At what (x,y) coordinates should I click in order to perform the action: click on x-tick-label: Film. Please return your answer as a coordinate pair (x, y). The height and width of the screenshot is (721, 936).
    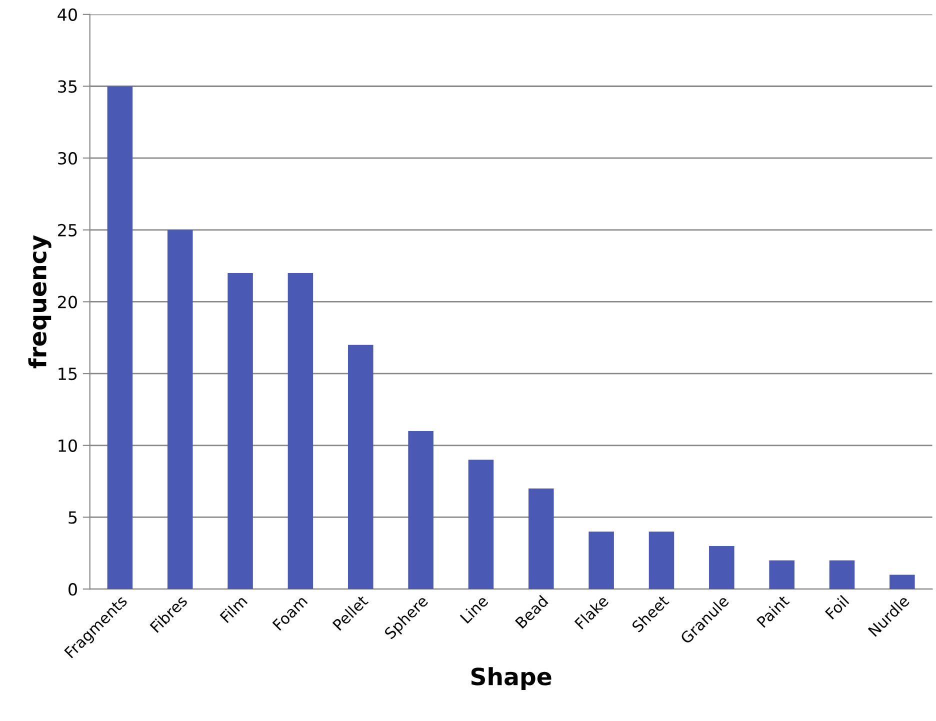
    Looking at the image, I should click on (233, 609).